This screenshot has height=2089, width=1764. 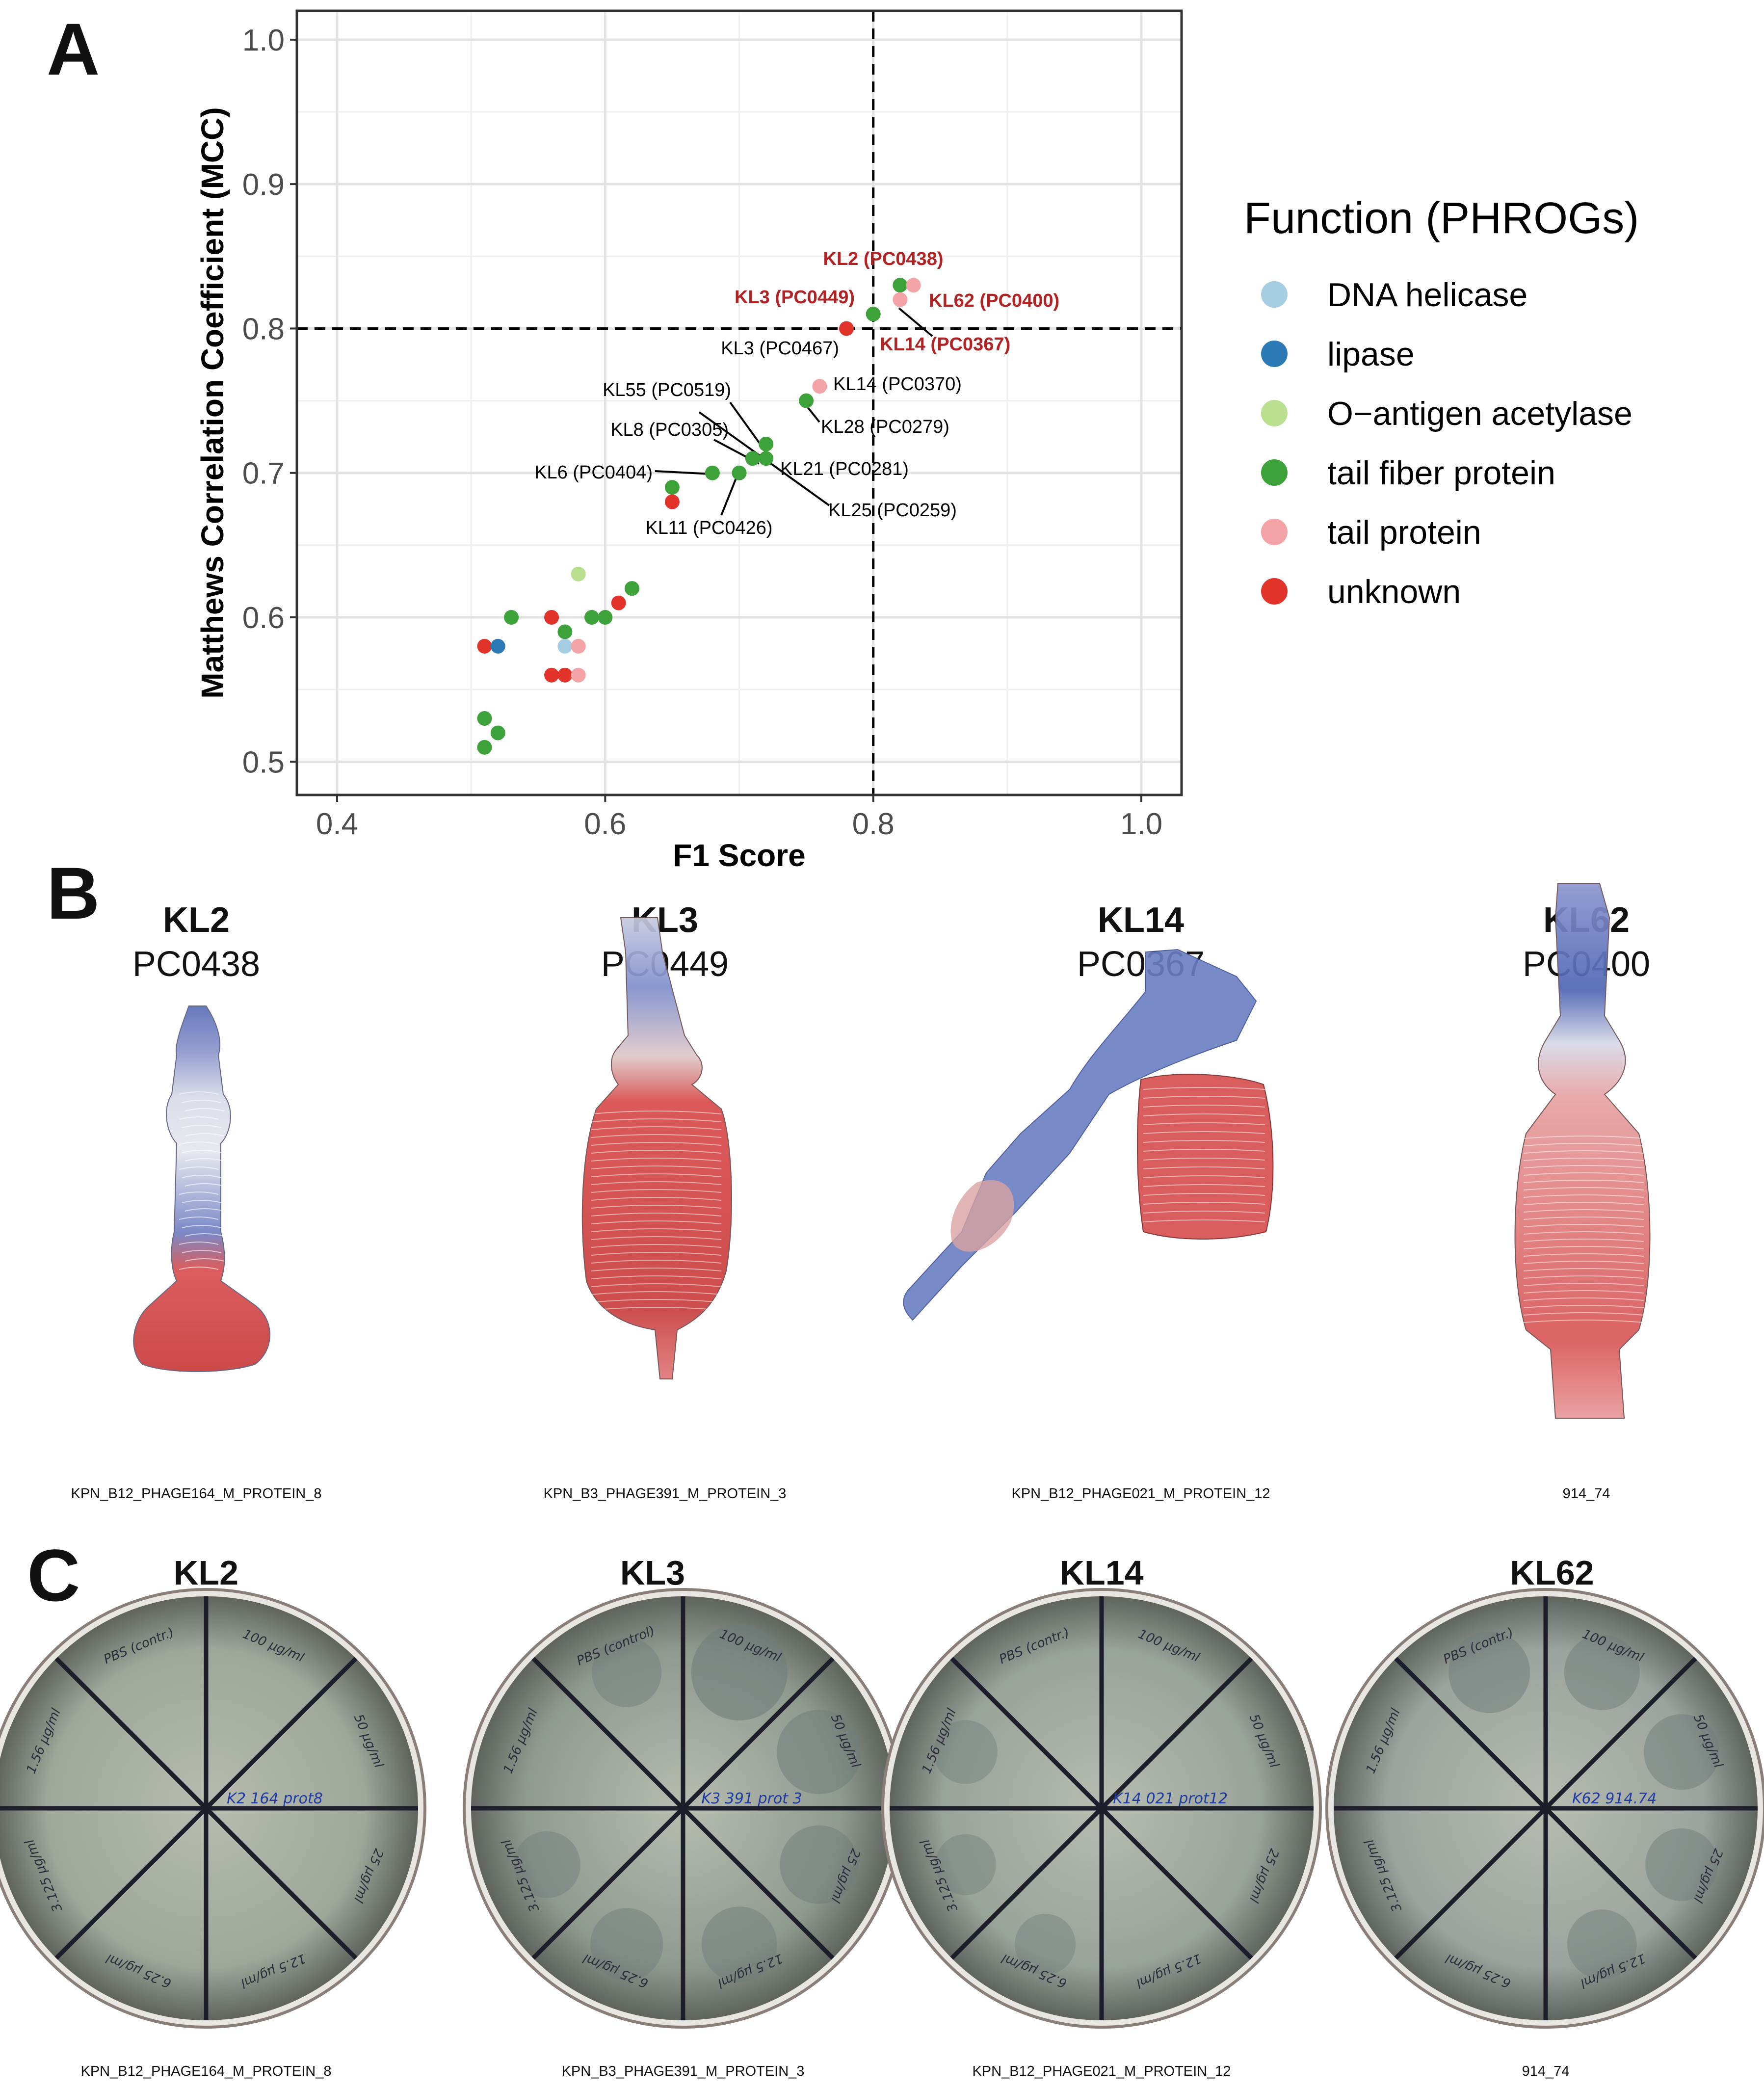 I want to click on x-tick-label: 0.4, so click(x=337, y=824).